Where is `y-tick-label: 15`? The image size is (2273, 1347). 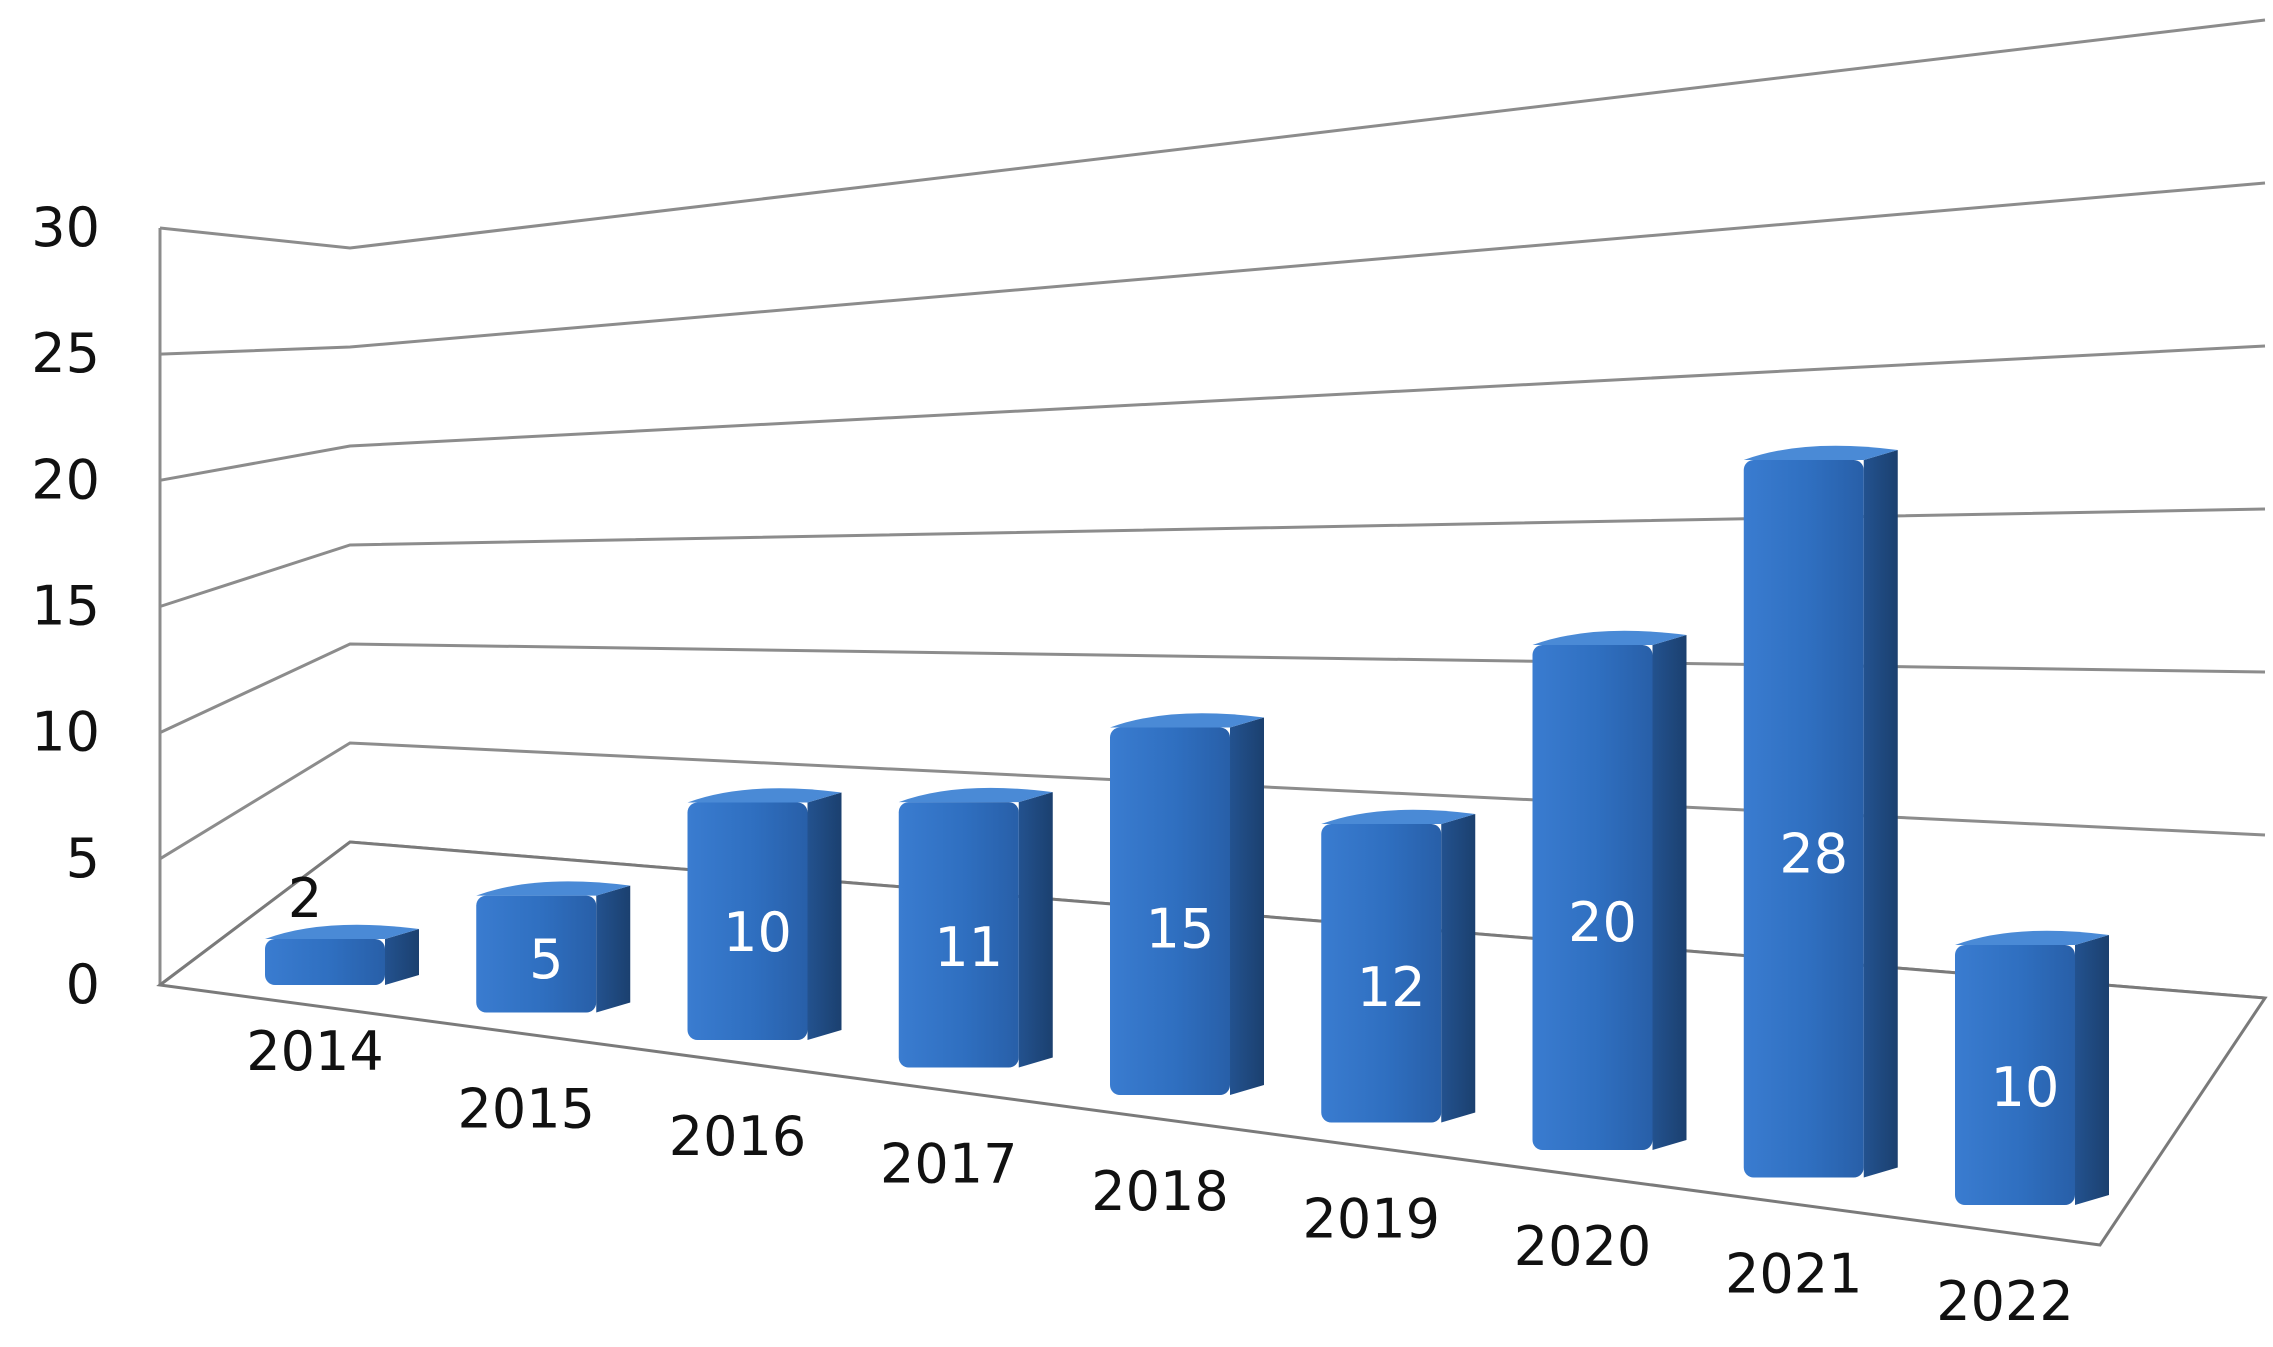 y-tick-label: 15 is located at coordinates (65, 606).